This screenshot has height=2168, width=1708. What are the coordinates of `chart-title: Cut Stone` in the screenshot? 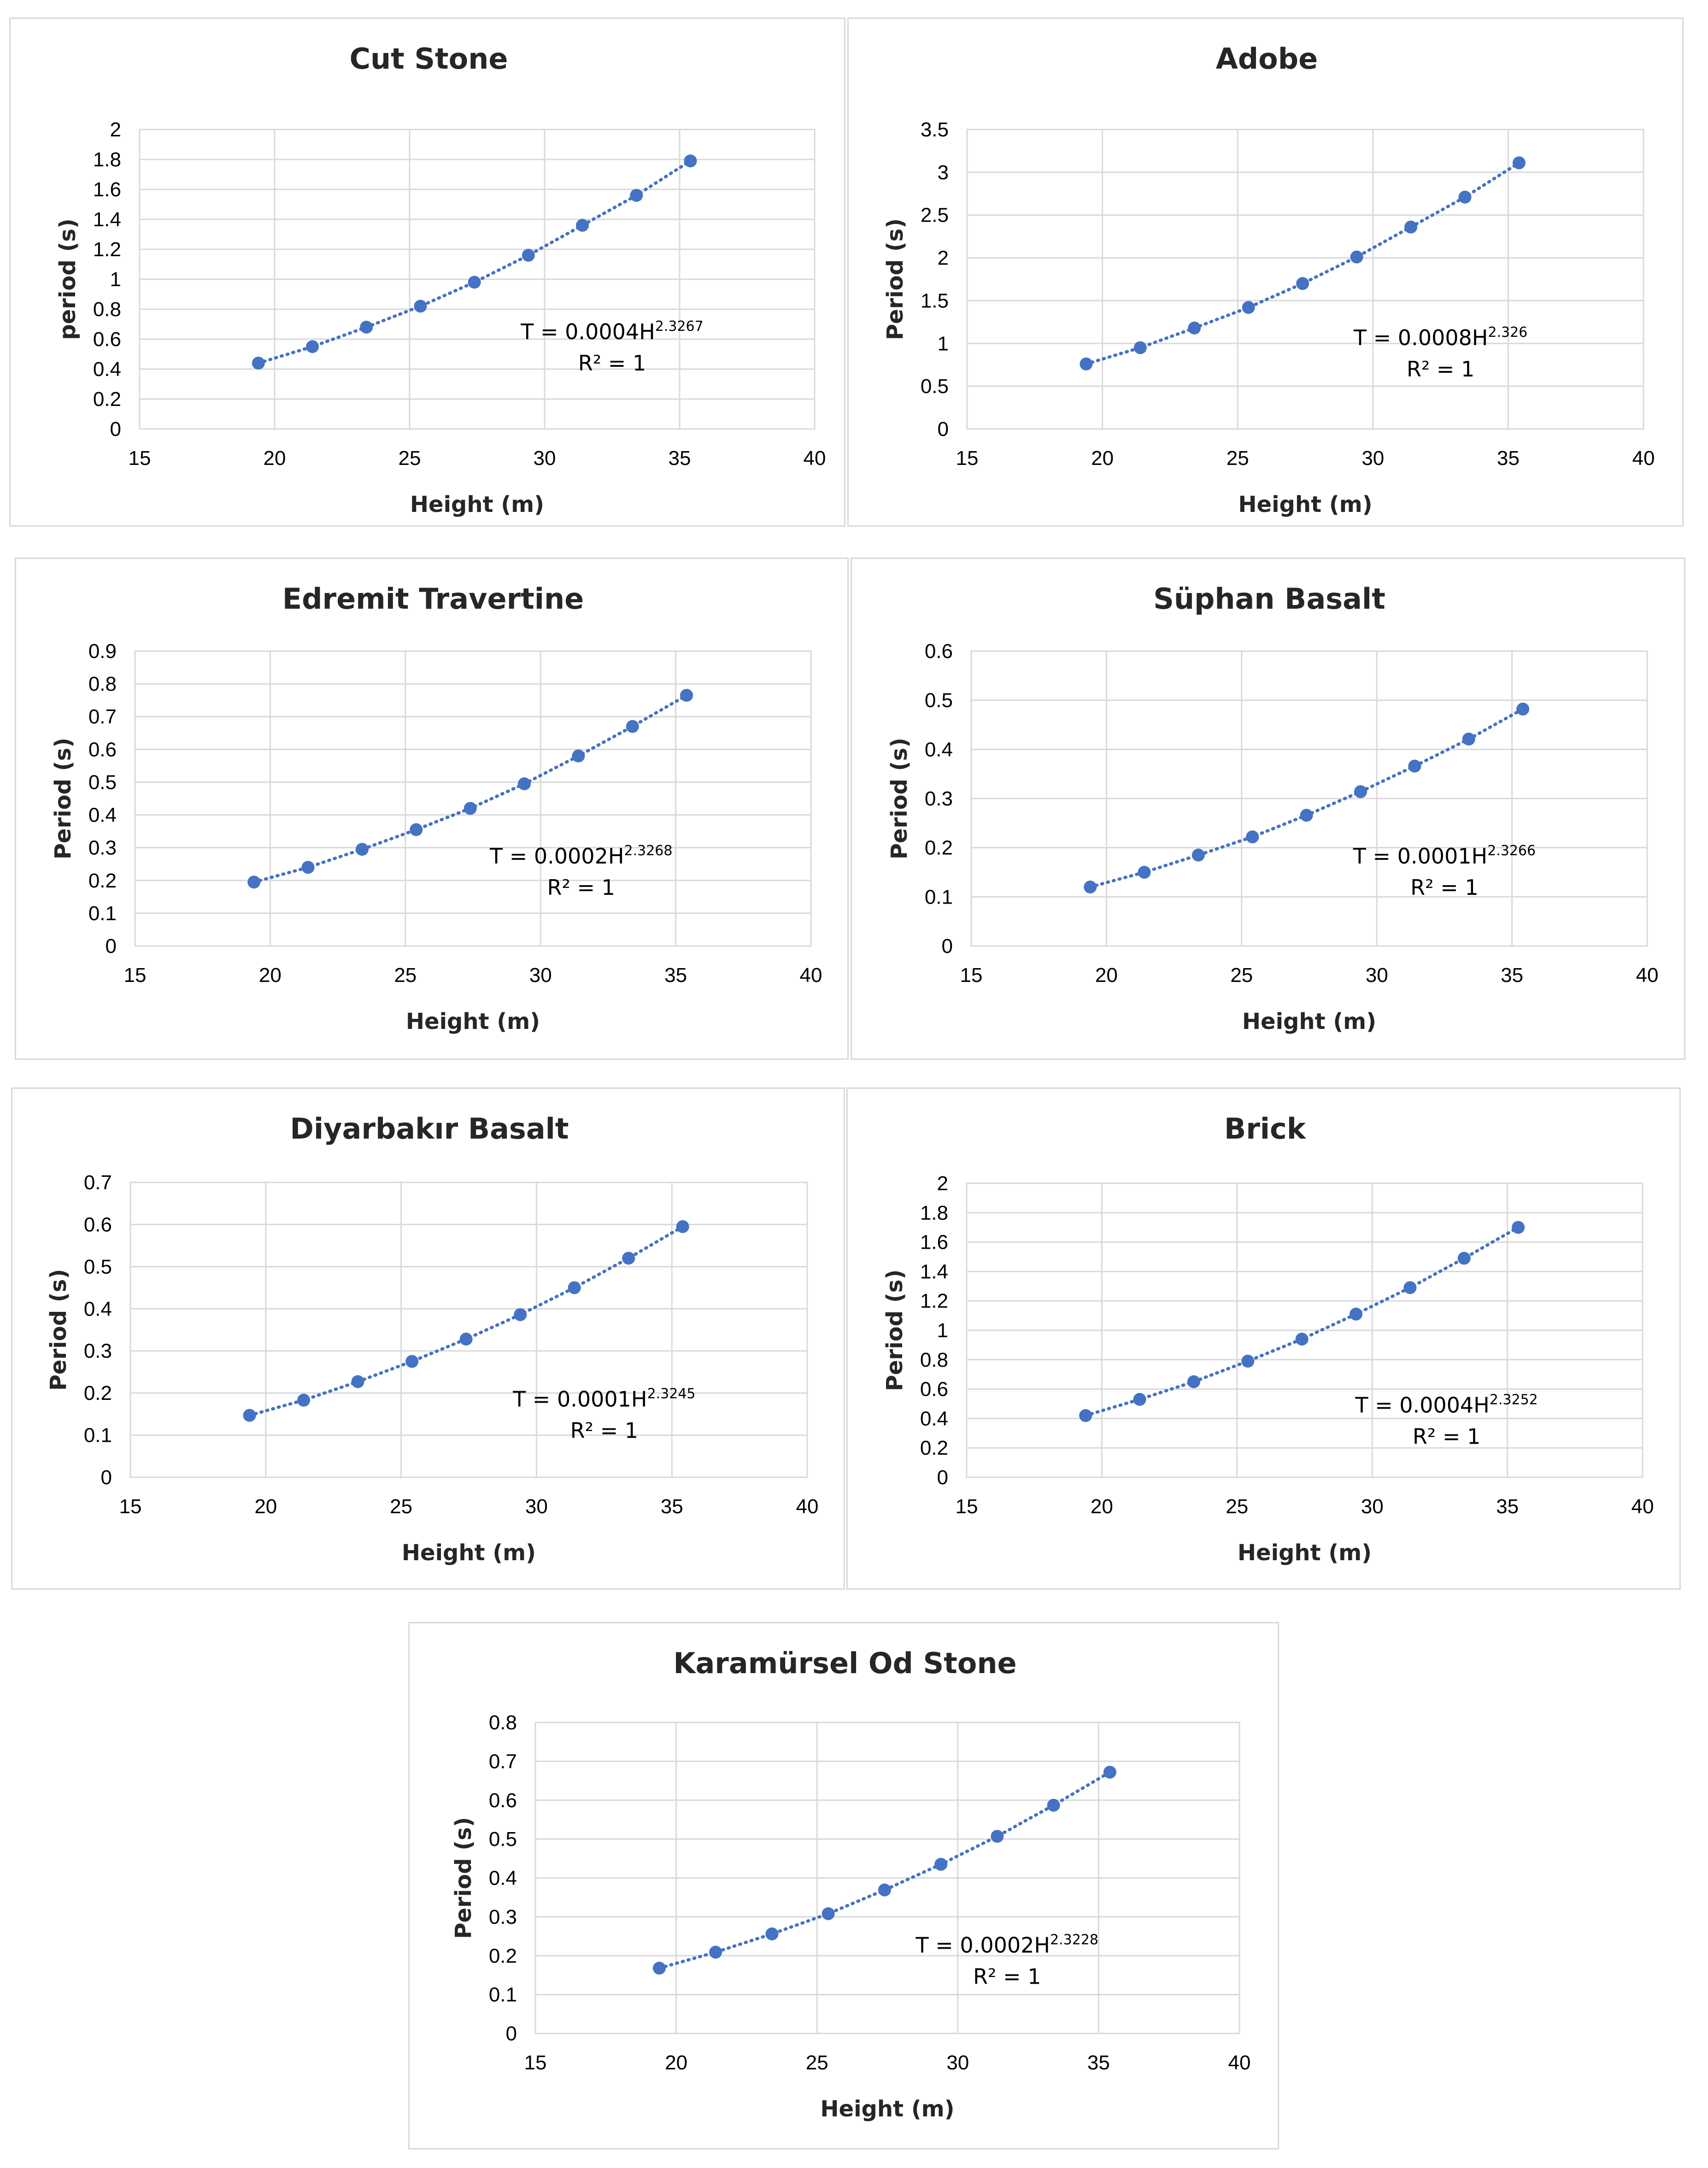 It's located at (429, 59).